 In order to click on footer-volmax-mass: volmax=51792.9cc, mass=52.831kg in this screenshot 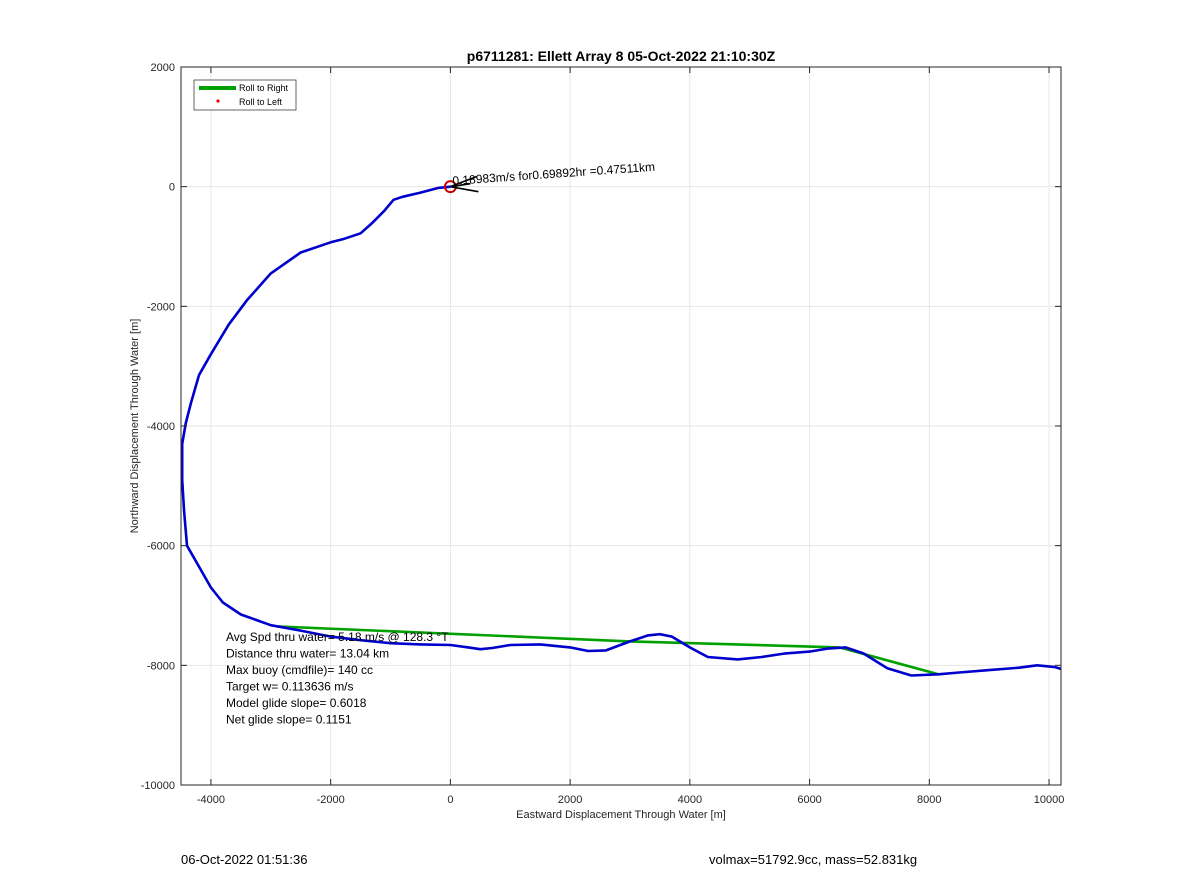, I will do `click(813, 859)`.